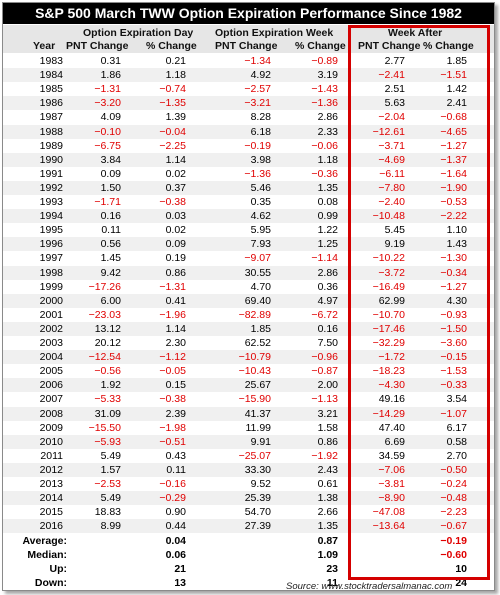 The image size is (500, 595). I want to click on cell-week-pnt: 27.39, so click(257, 526).